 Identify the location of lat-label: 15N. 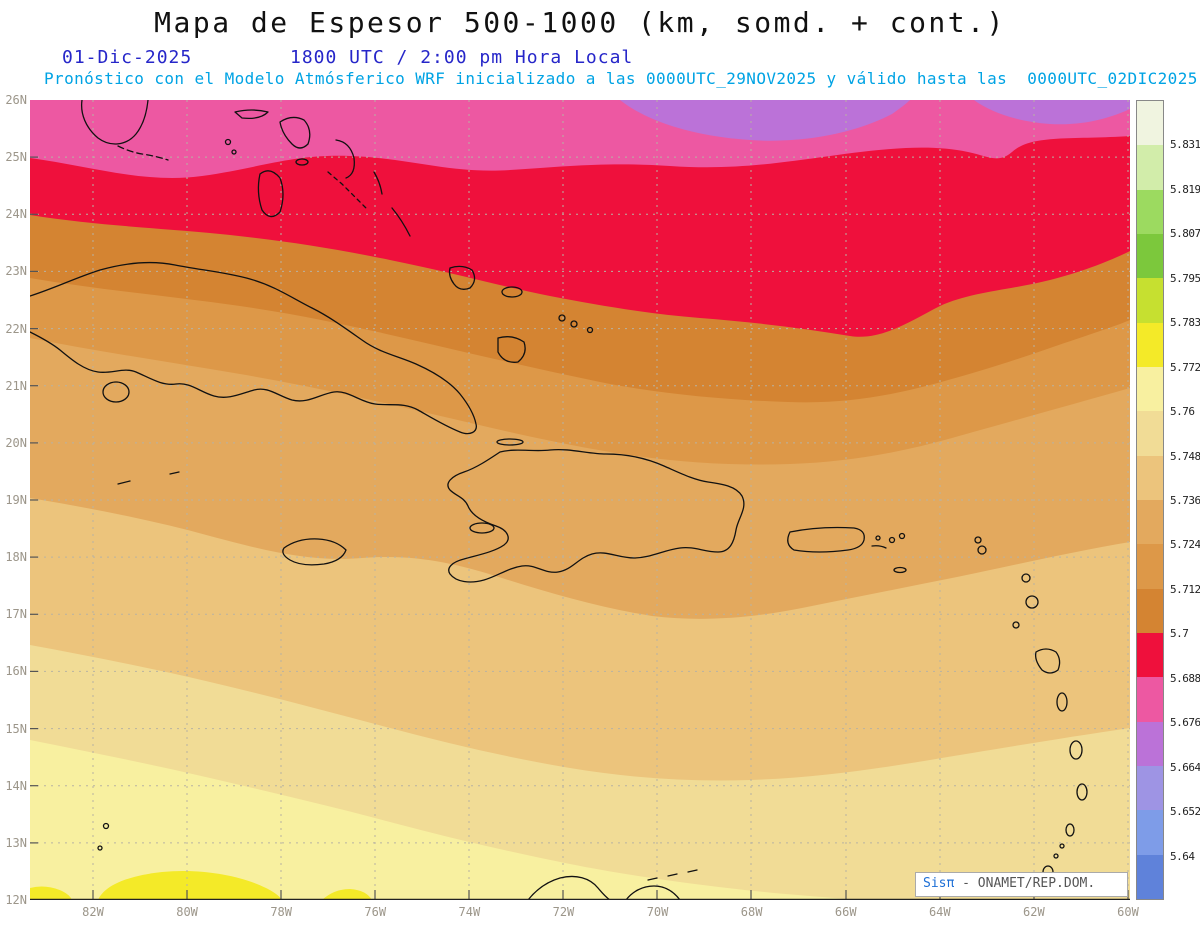
(16, 728).